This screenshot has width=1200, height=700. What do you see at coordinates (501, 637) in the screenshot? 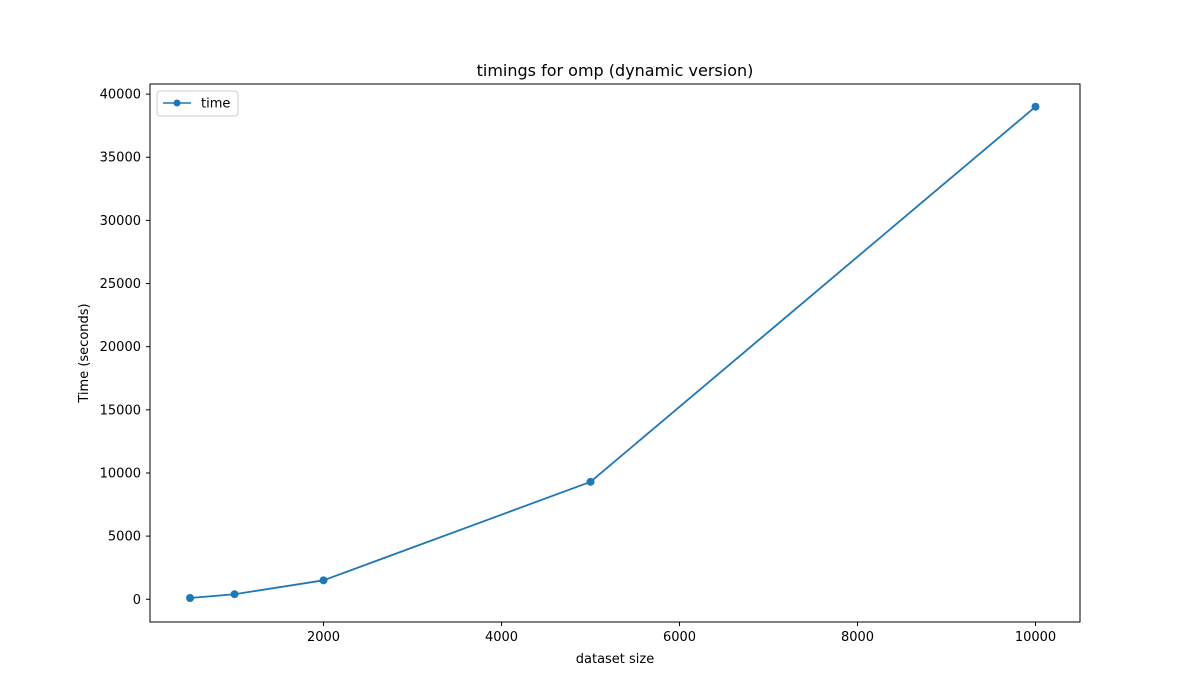
I see `x-tick-label: 4000` at bounding box center [501, 637].